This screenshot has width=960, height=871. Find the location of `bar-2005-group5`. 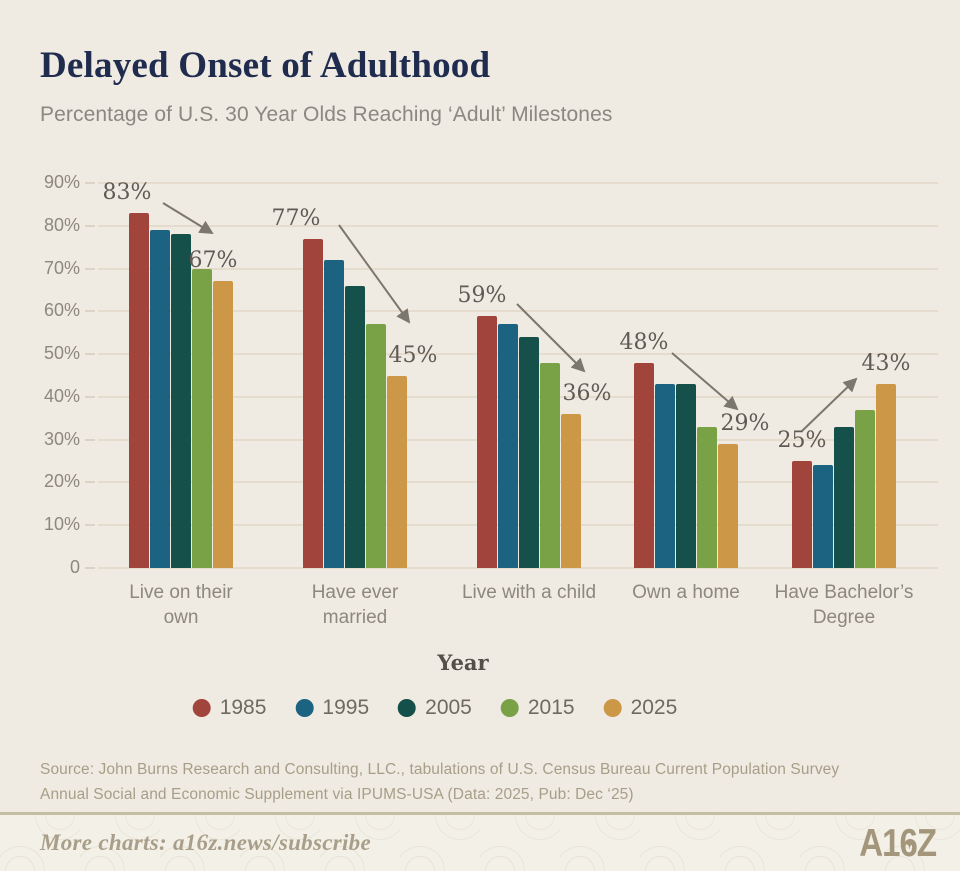

bar-2005-group5 is located at coordinates (844, 497).